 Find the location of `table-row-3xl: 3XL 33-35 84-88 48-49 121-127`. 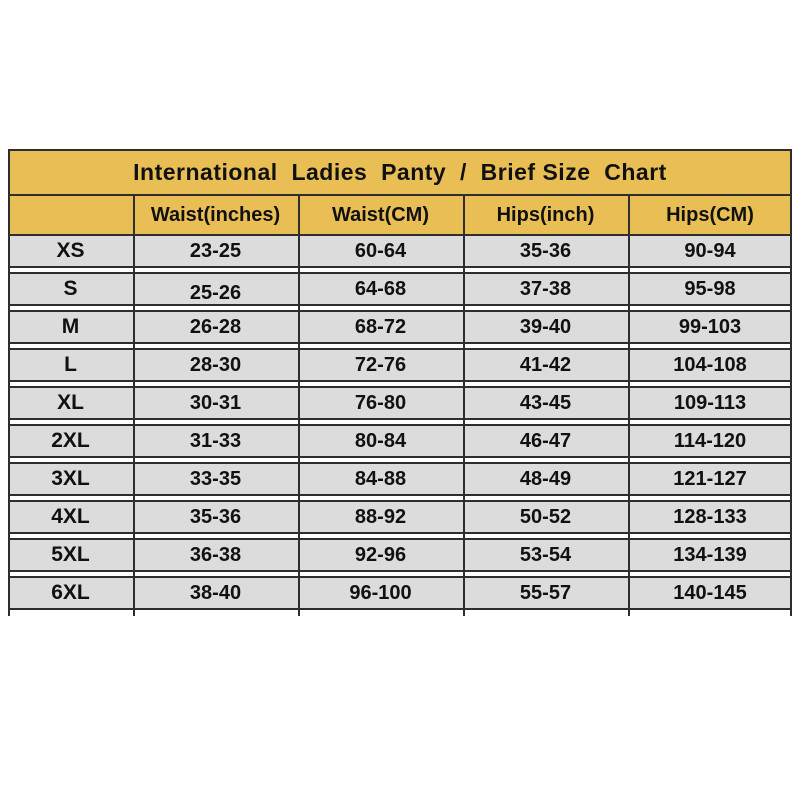

table-row-3xl: 3XL 33-35 84-88 48-49 121-127 is located at coordinates (400, 479).